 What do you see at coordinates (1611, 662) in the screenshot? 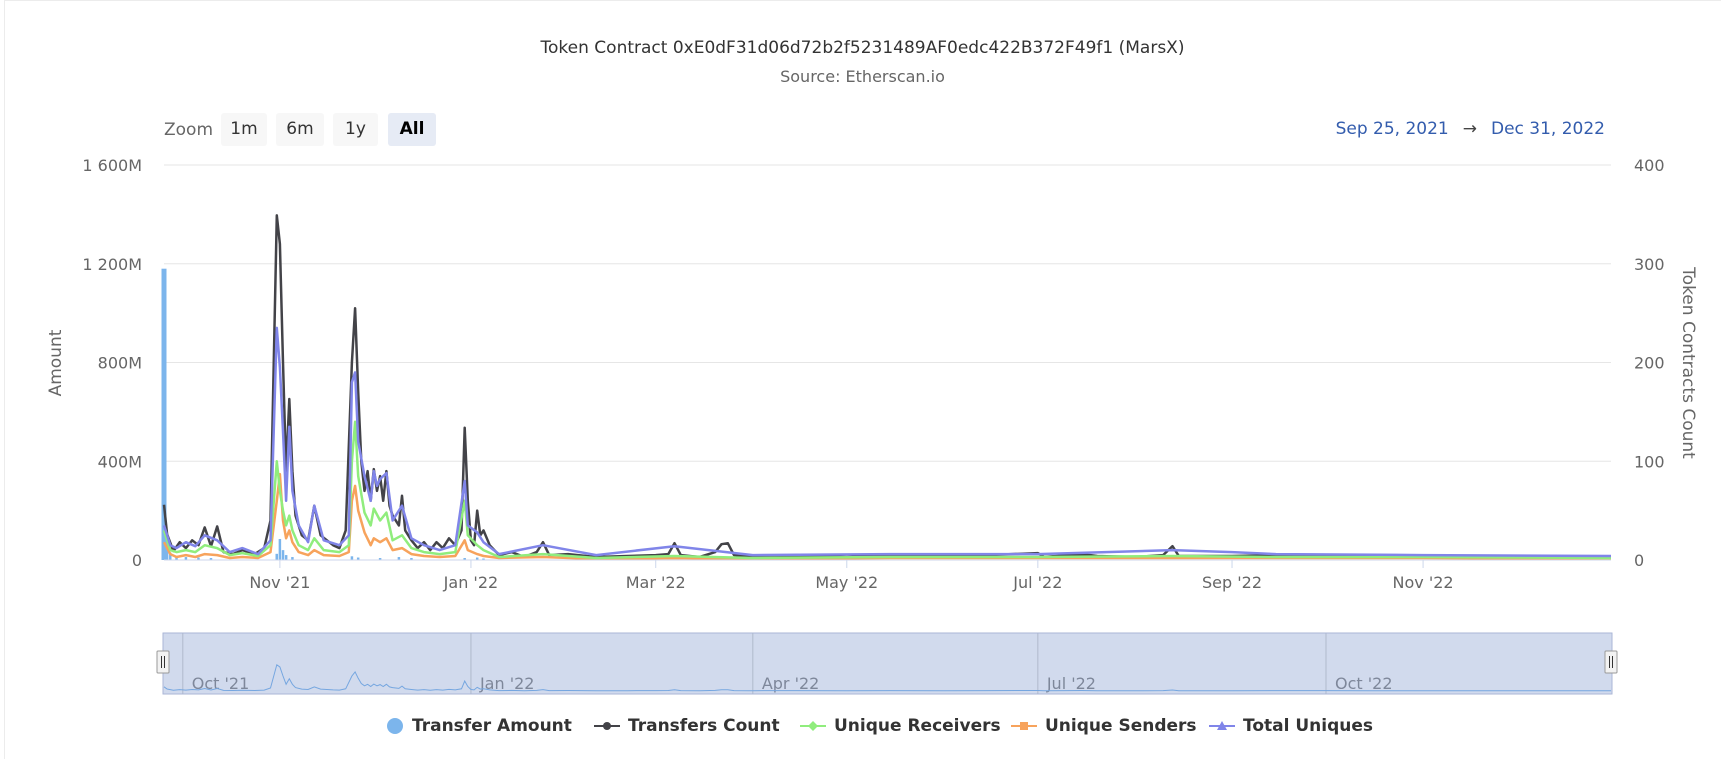
I see `navigator-right-handle` at bounding box center [1611, 662].